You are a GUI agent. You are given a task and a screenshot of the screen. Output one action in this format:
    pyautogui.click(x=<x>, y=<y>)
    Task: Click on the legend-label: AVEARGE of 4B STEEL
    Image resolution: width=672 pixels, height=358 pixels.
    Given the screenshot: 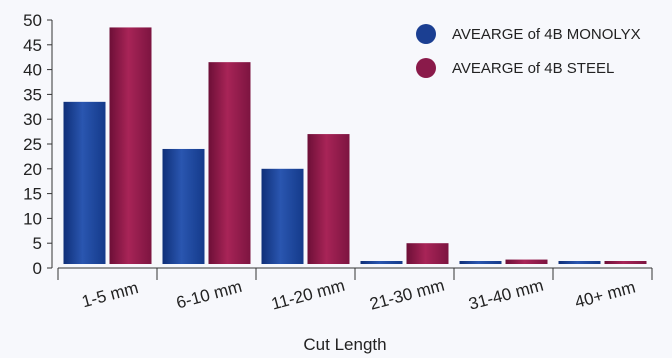 What is the action you would take?
    pyautogui.click(x=533, y=68)
    